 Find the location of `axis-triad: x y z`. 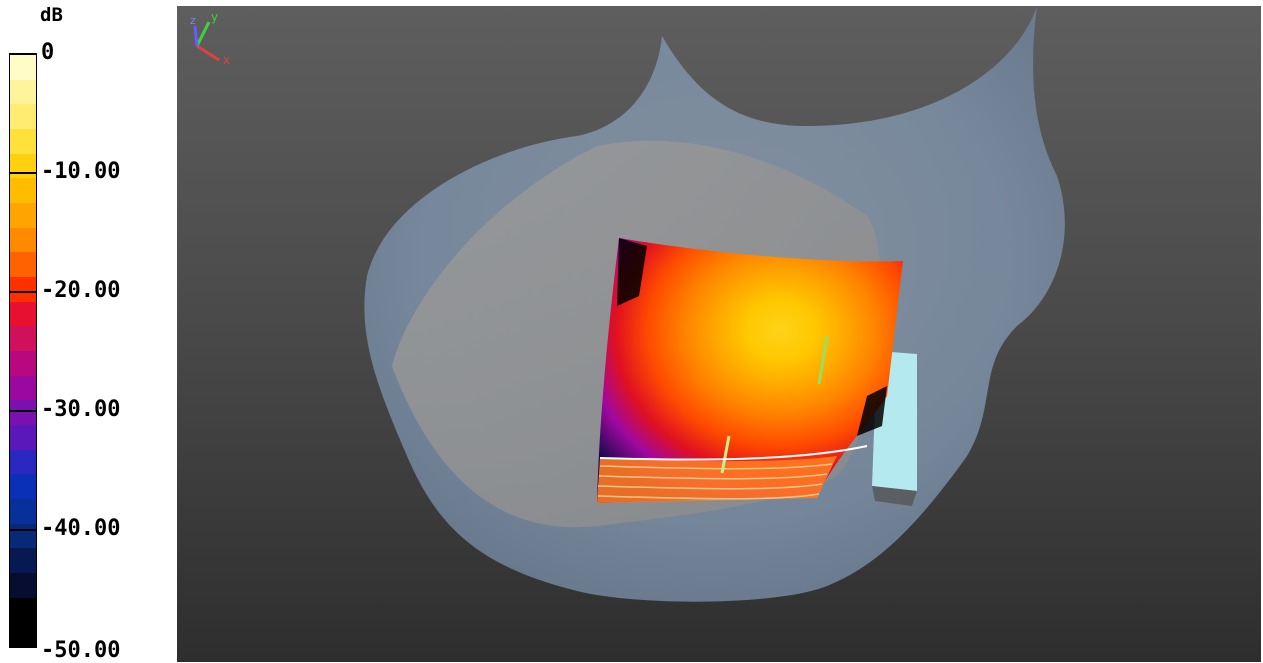

axis-triad: x y z is located at coordinates (210, 38).